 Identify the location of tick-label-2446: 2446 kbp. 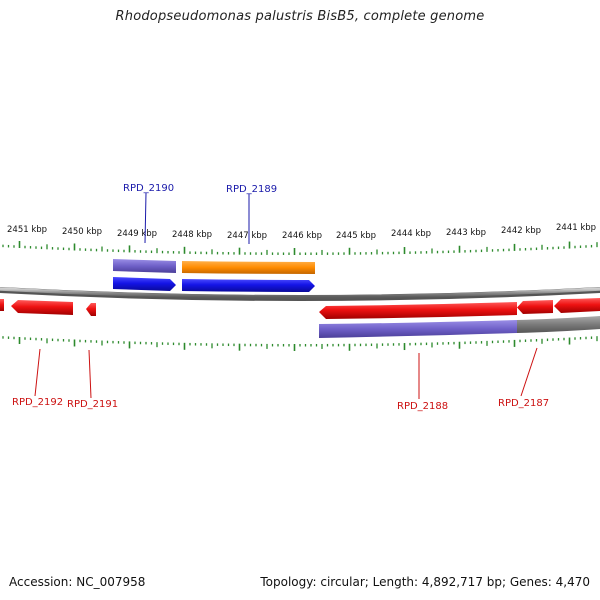
(302, 236).